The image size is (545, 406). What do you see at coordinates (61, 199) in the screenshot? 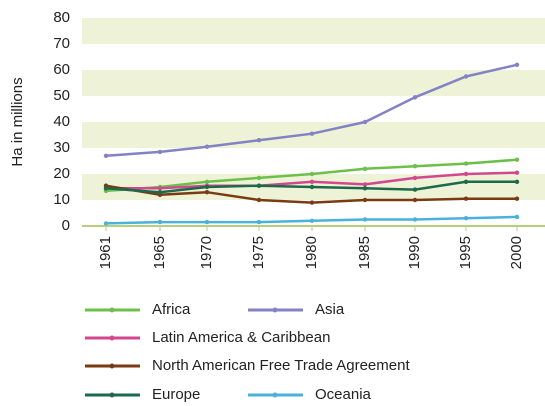
I see `y-tick-label: 10` at bounding box center [61, 199].